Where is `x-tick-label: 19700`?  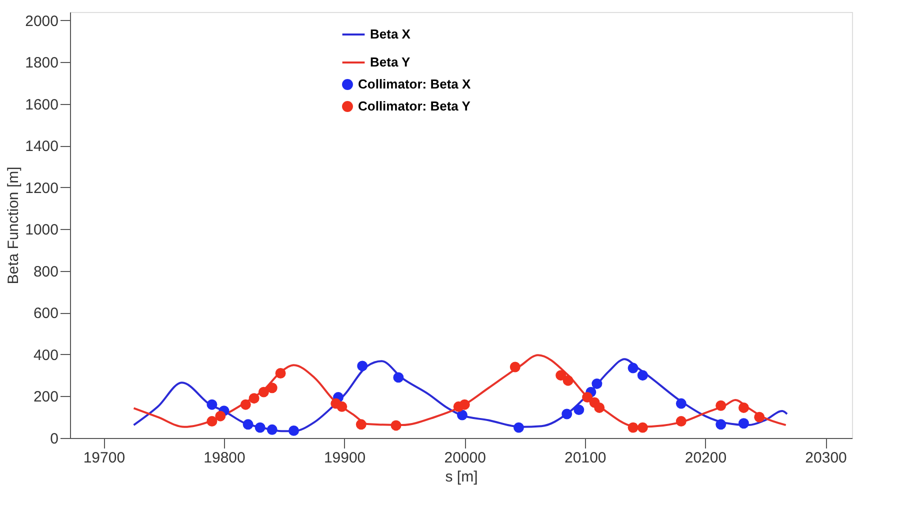
x-tick-label: 19700 is located at coordinates (104, 458).